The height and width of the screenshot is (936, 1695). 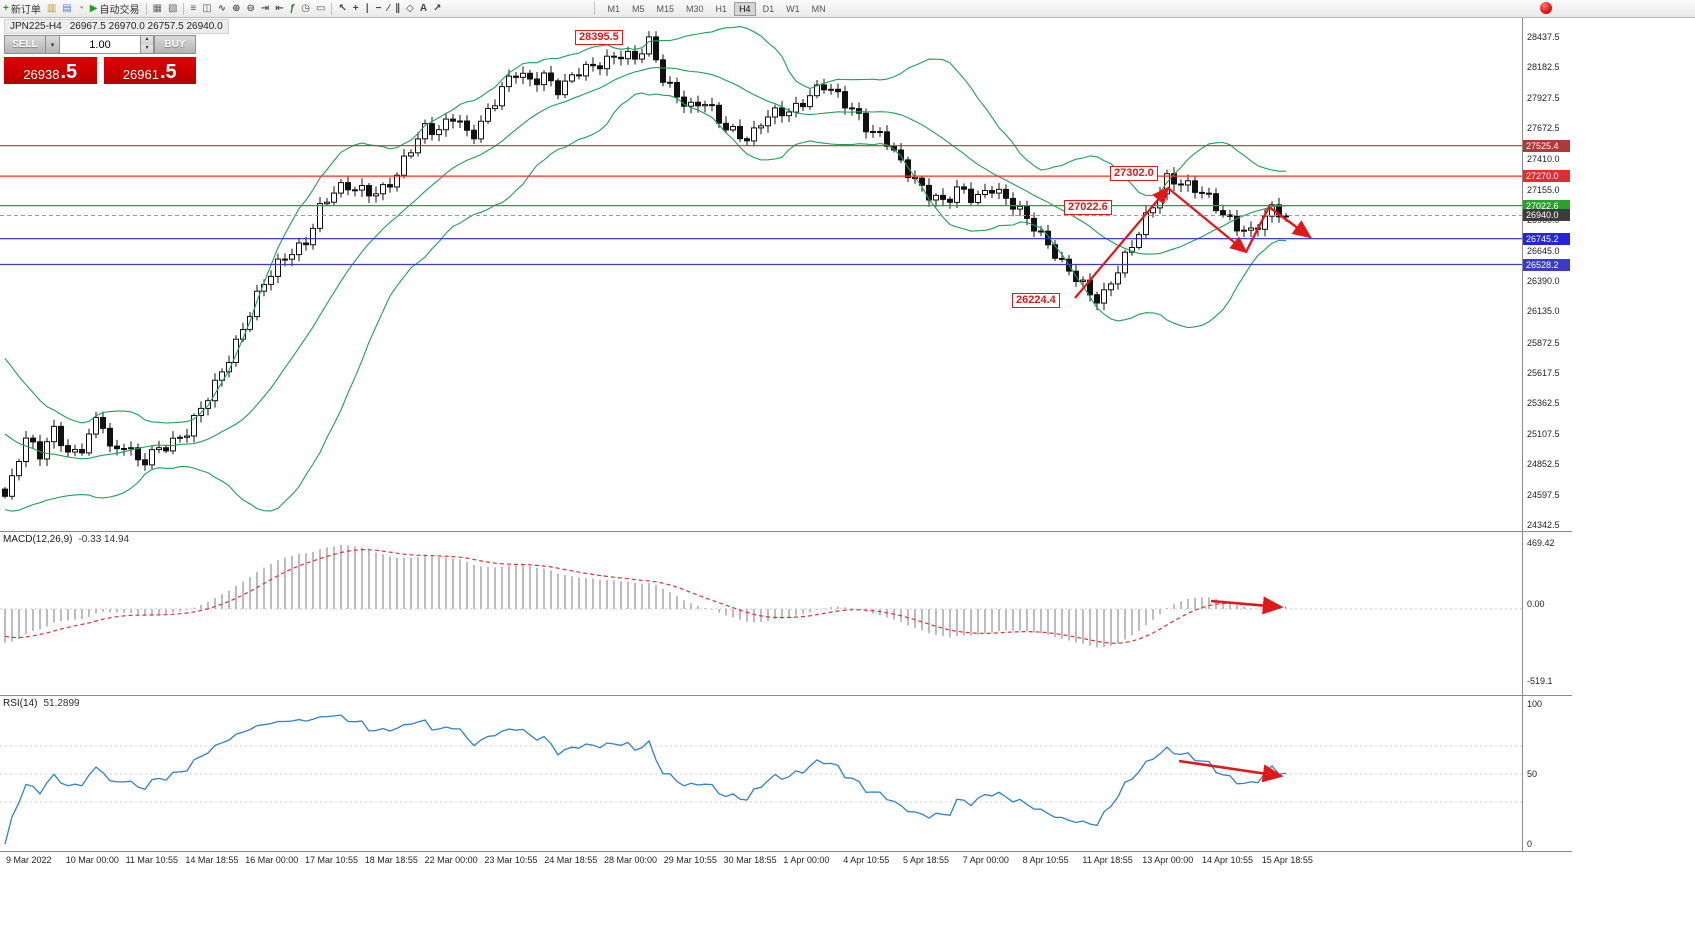 I want to click on chart-symbol-label: JPN225-H4, so click(x=36, y=26).